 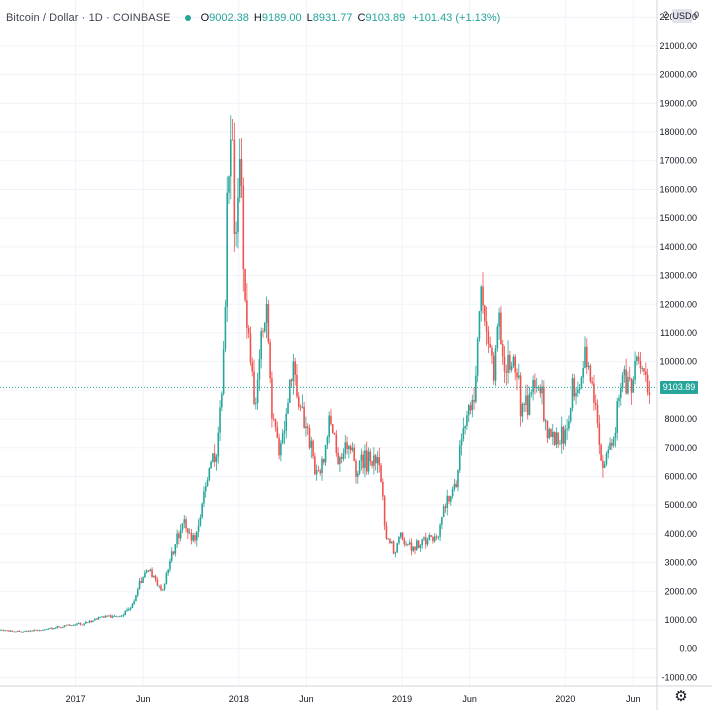 What do you see at coordinates (309, 18) in the screenshot?
I see `low-label: L` at bounding box center [309, 18].